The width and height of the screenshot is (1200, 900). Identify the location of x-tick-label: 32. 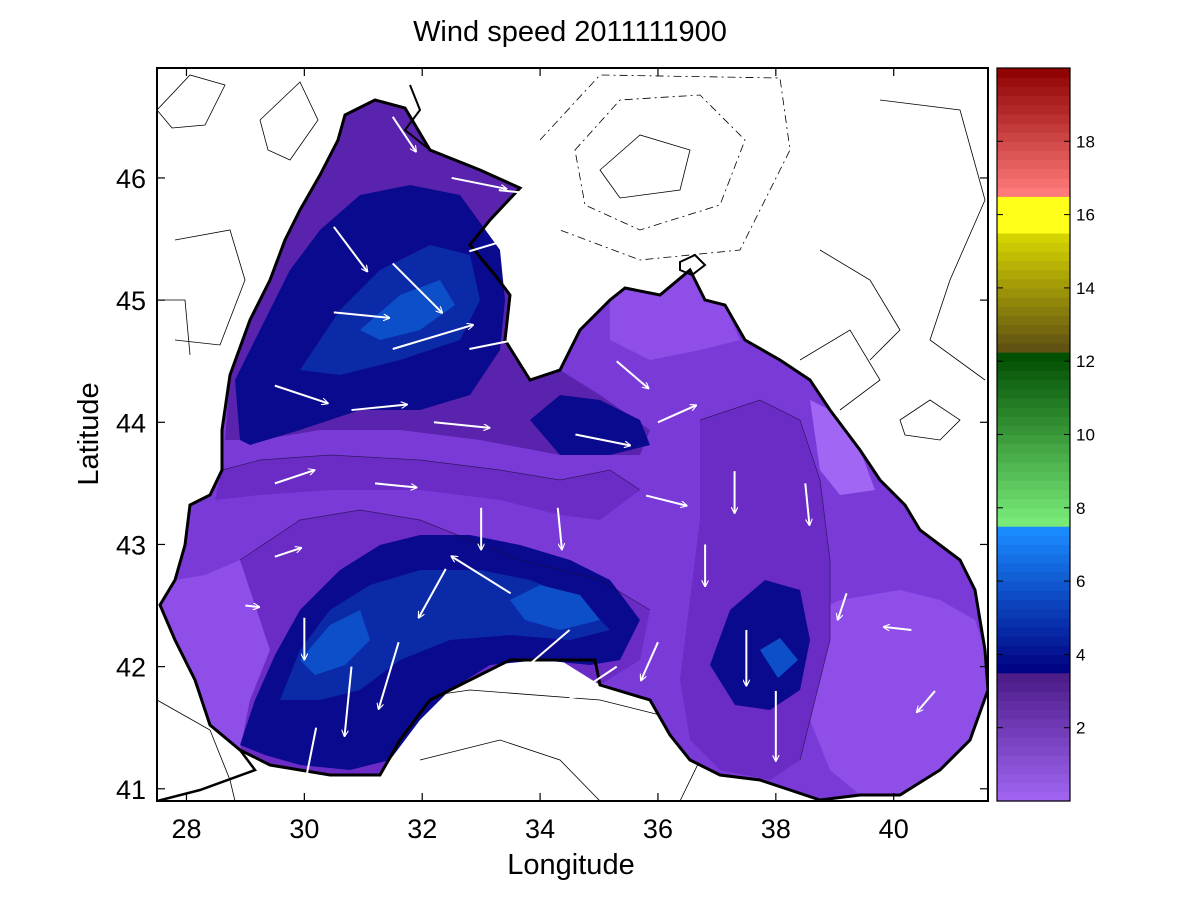
(422, 829).